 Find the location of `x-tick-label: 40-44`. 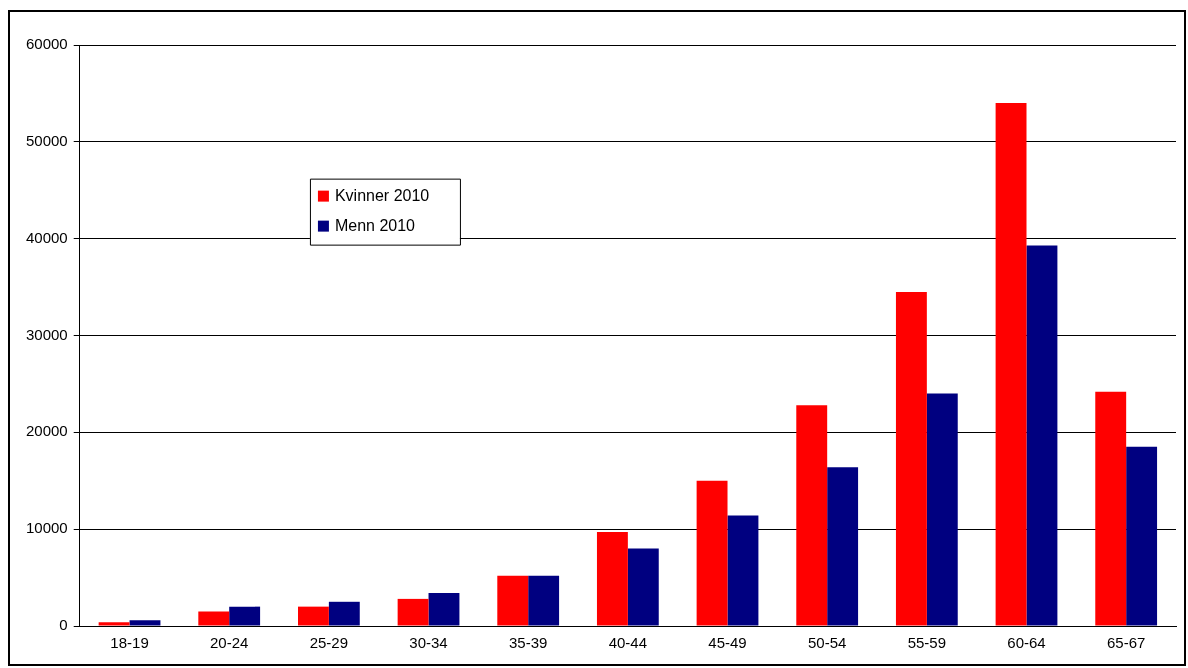

x-tick-label: 40-44 is located at coordinates (628, 643).